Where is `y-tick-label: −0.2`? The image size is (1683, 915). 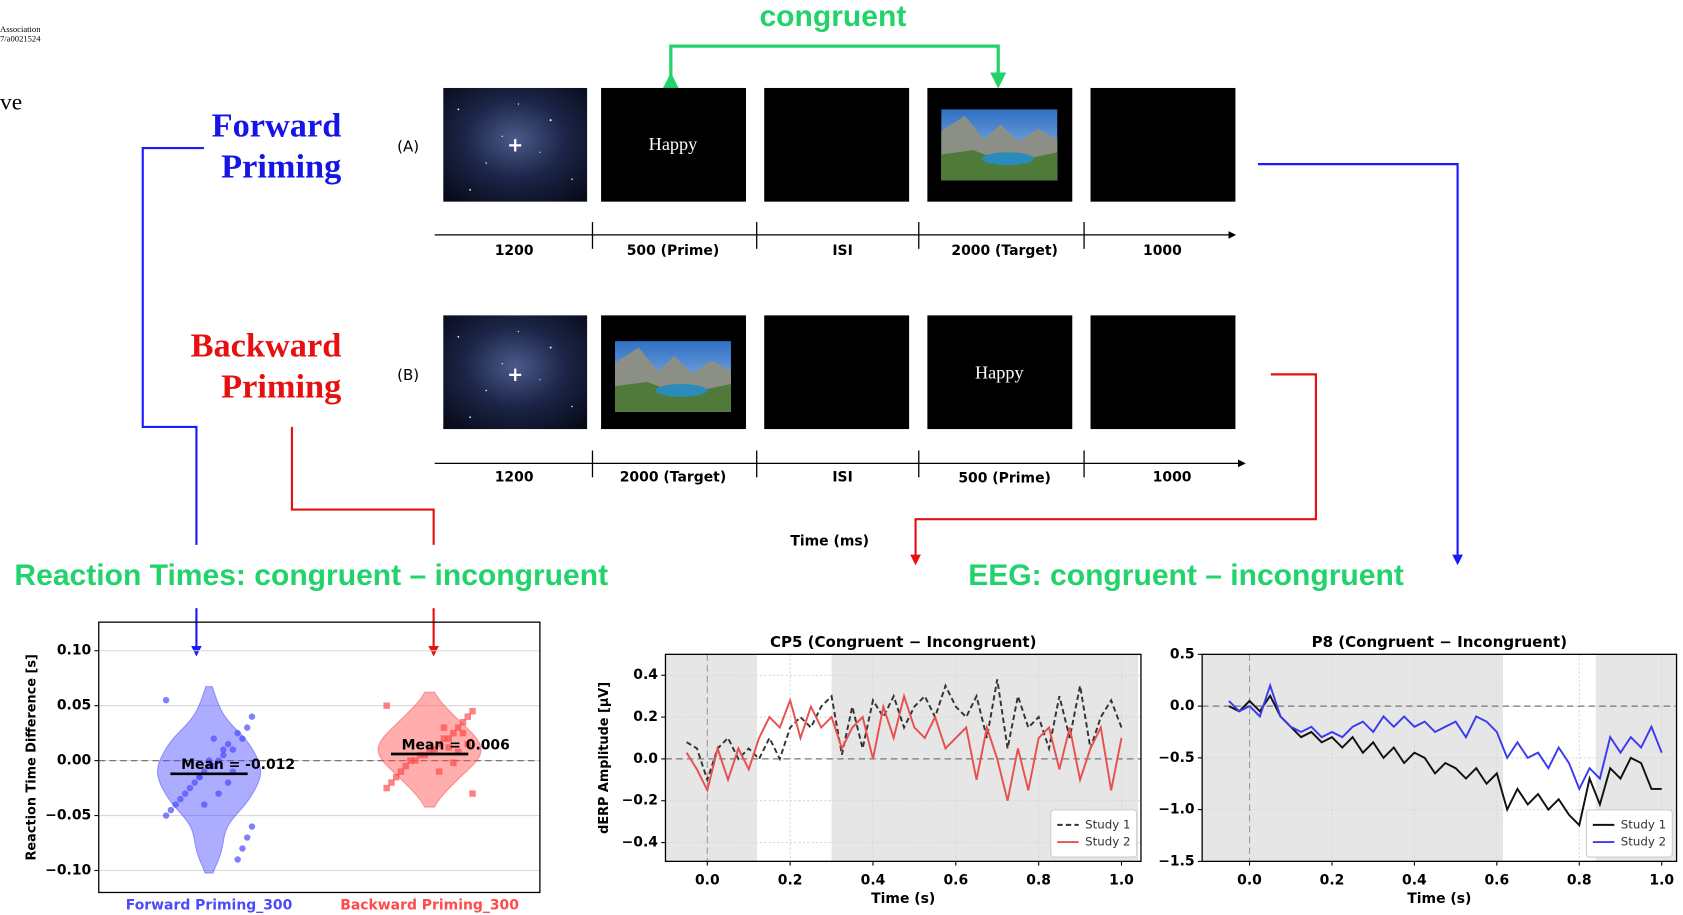 y-tick-label: −0.2 is located at coordinates (640, 801).